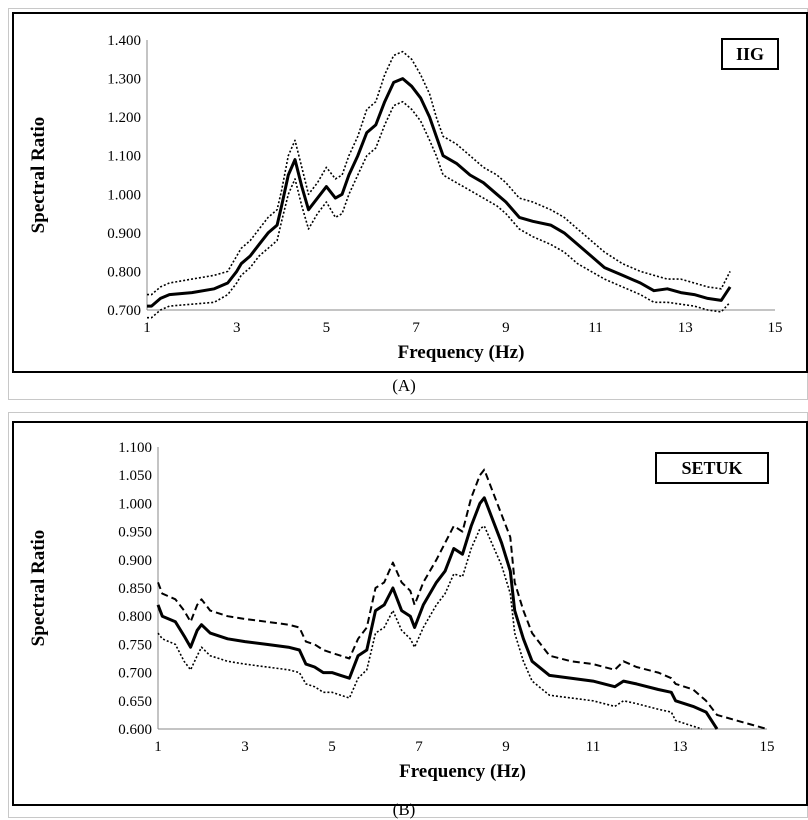 This screenshot has width=808, height=820. I want to click on y-tick-label: 1.200, so click(124, 118).